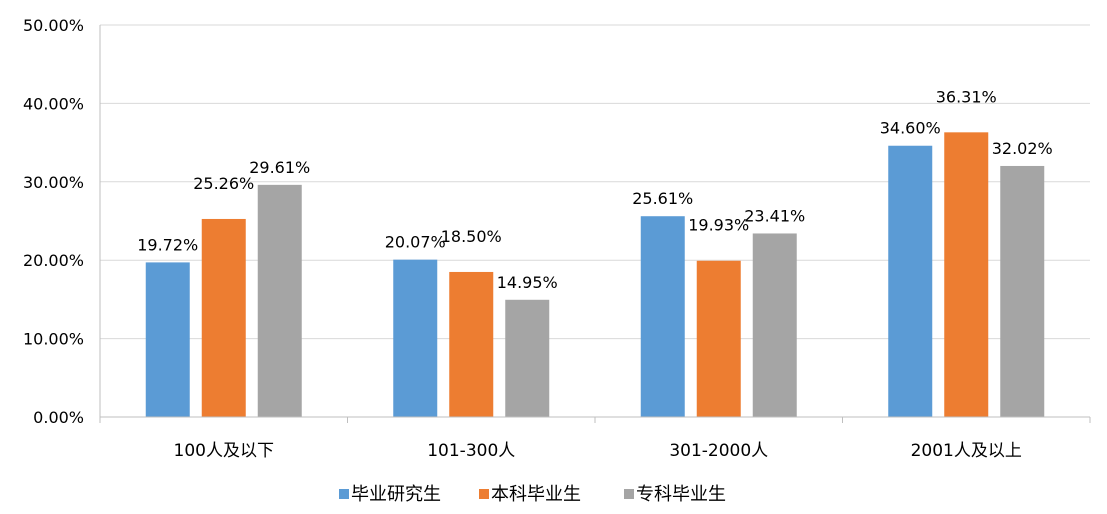  Describe the element at coordinates (1022, 148) in the screenshot. I see `data-label: 32.02%` at that location.